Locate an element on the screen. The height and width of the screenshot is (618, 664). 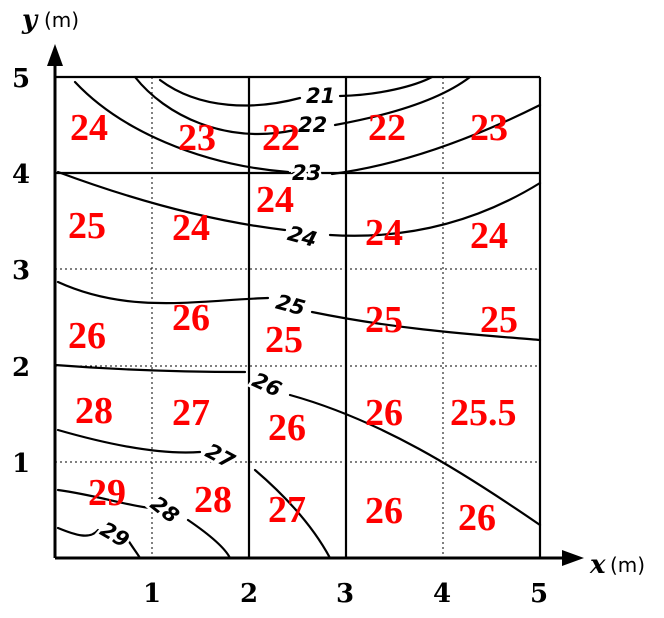
y-tick-label: 4 is located at coordinates (21, 175).